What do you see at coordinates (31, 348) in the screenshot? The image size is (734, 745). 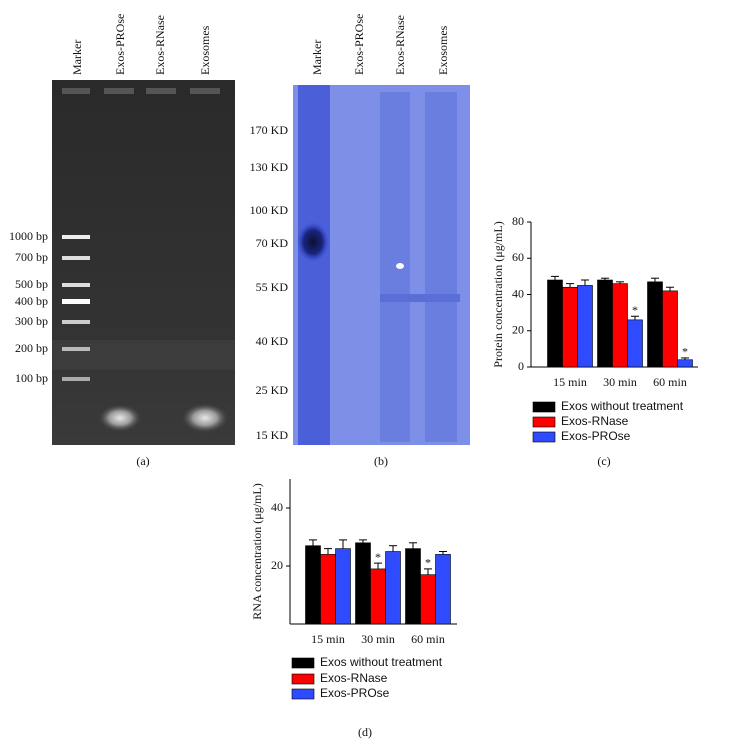 I see `size-label: 200 bp` at bounding box center [31, 348].